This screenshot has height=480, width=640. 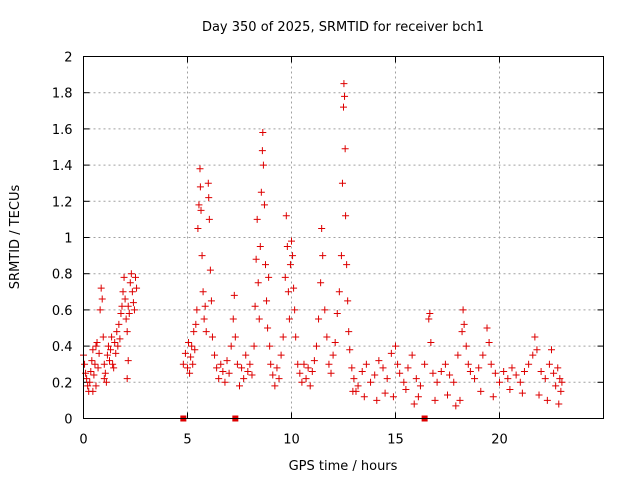 I want to click on x-tick-label: 5, so click(x=187, y=440).